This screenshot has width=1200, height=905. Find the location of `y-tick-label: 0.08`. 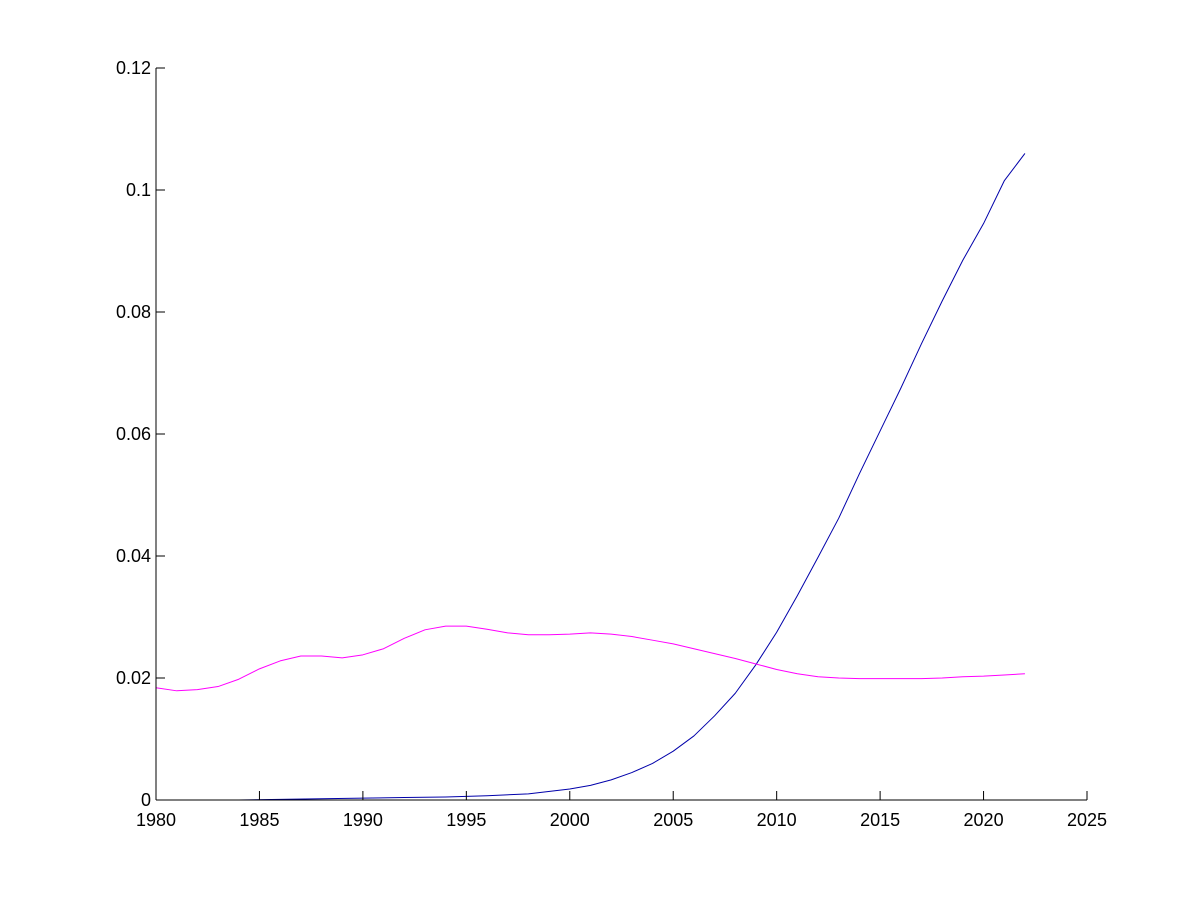

y-tick-label: 0.08 is located at coordinates (133, 312).